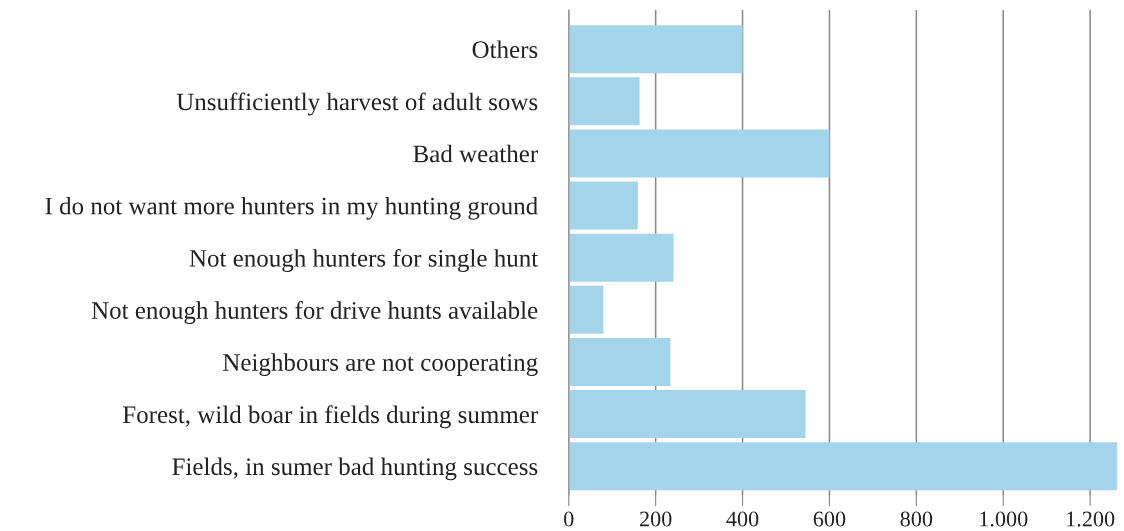  Describe the element at coordinates (569, 519) in the screenshot. I see `x-tick-label: 0` at that location.